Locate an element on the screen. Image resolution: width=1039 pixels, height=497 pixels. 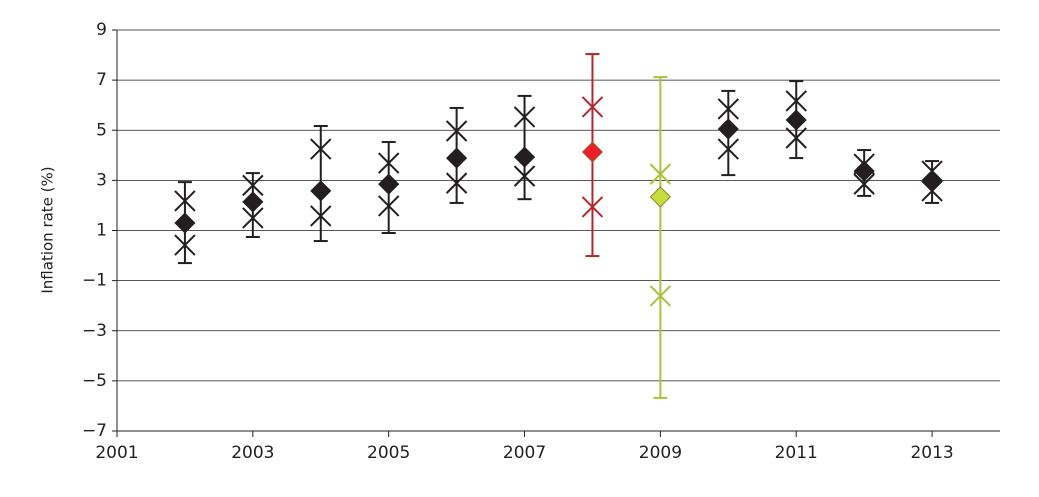
y-axis-label: Inflation rate (%) is located at coordinates (48, 229).